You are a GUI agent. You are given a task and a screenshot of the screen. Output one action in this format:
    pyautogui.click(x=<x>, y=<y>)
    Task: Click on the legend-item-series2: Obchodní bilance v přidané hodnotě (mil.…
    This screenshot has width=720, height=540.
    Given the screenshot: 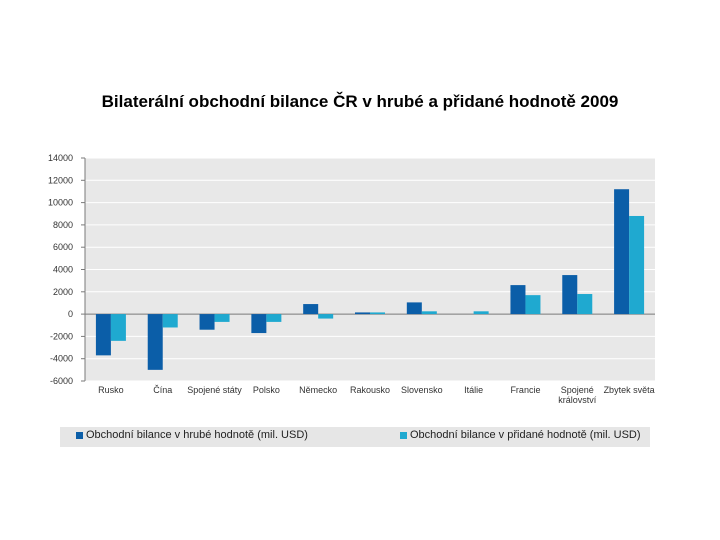 What is the action you would take?
    pyautogui.click(x=520, y=435)
    